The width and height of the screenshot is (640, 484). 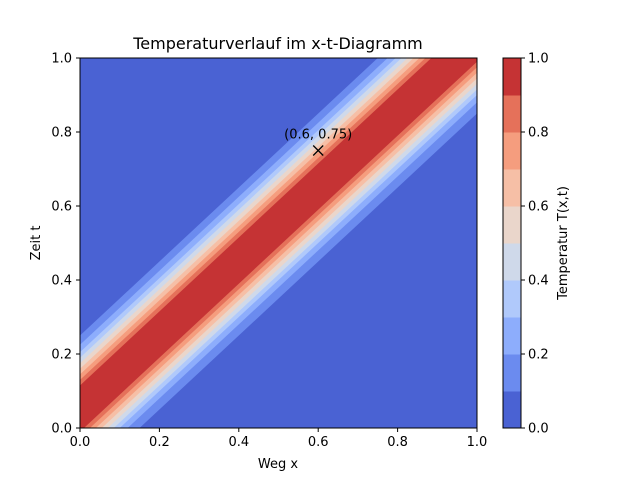 I want to click on colorbar: 0.0 0.2 0.4 0.6 0.8 1.0, so click(x=525, y=244).